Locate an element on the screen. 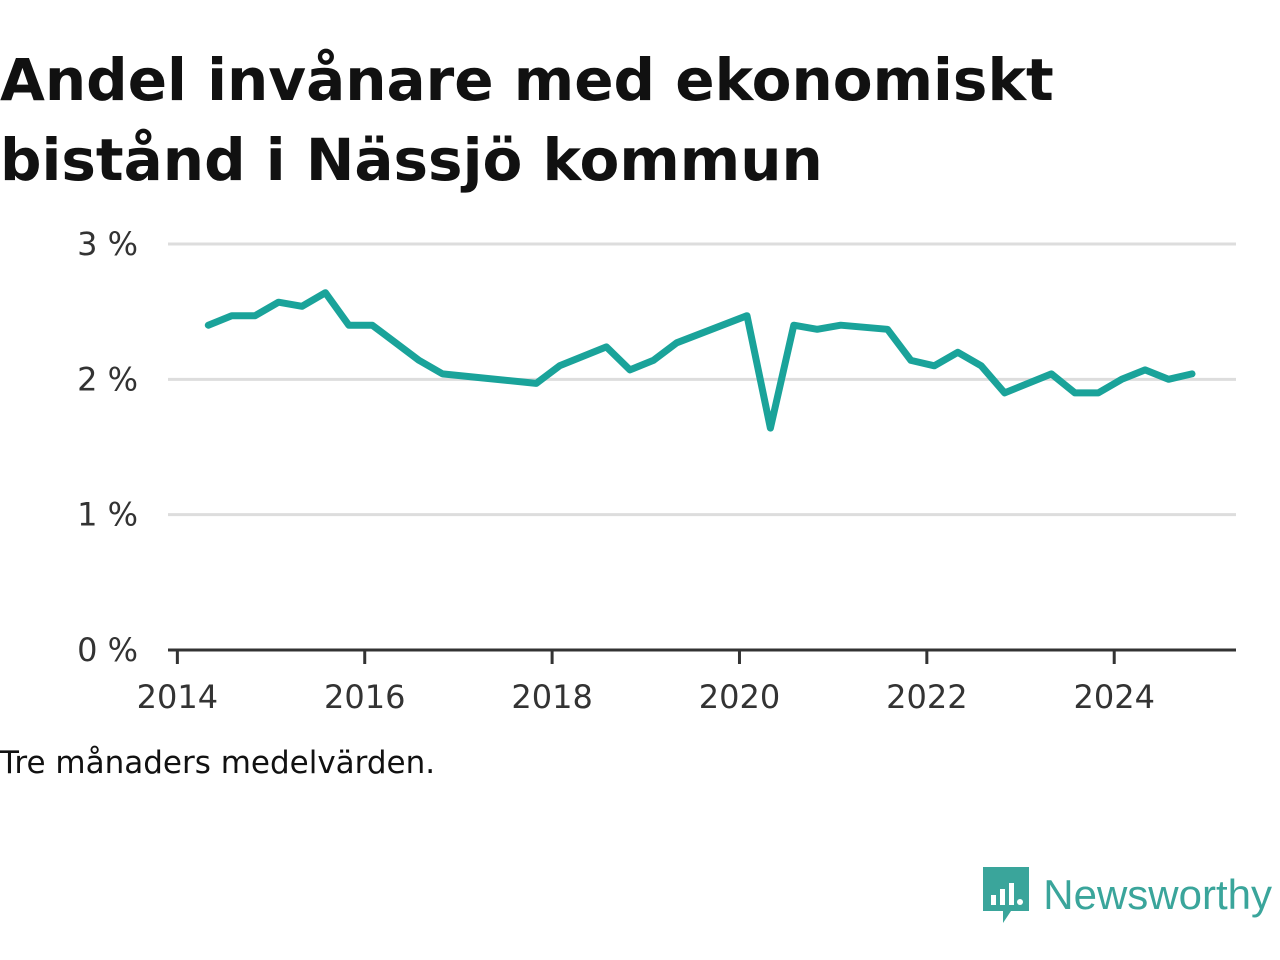 The height and width of the screenshot is (960, 1280). chart-note: Tre månaders medelvärden. is located at coordinates (218, 763).